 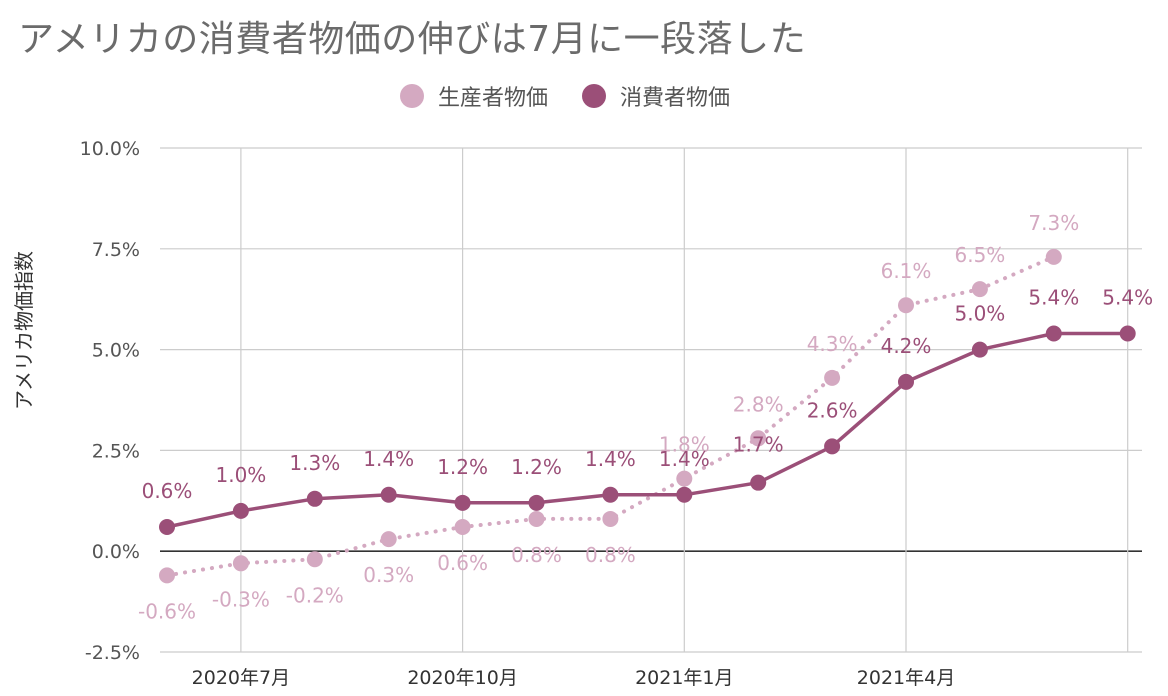 I want to click on legend-marker-ppi, so click(x=412, y=96).